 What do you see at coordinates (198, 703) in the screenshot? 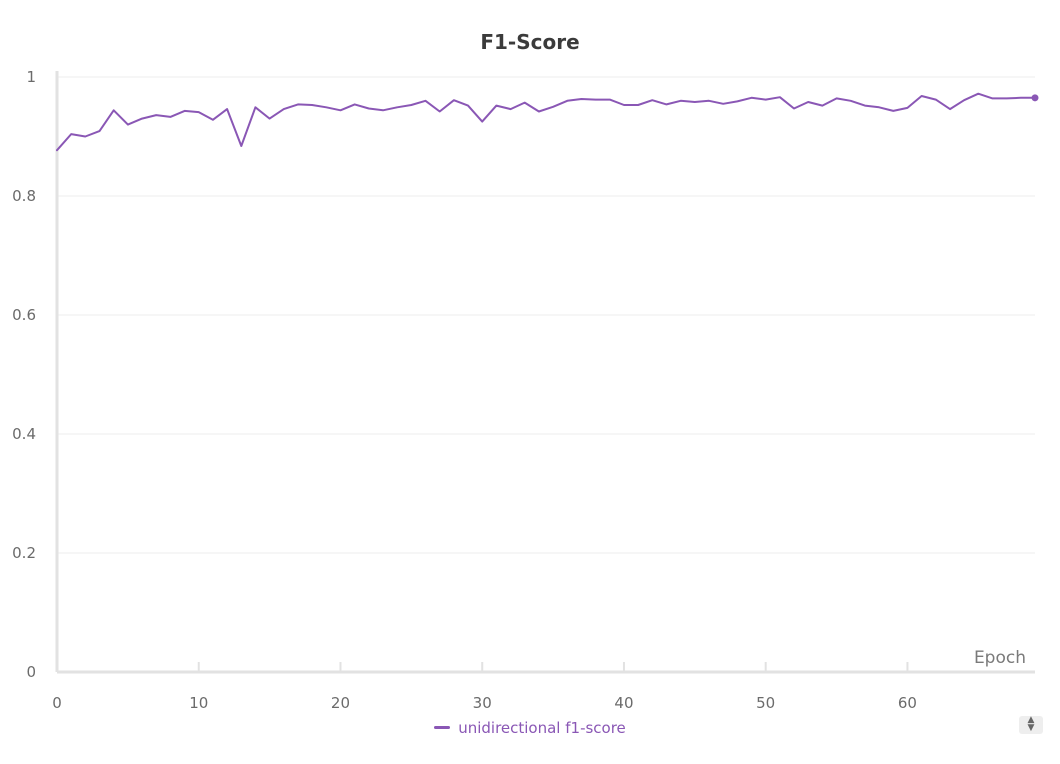
I see `x-tick-label: 10` at bounding box center [198, 703].